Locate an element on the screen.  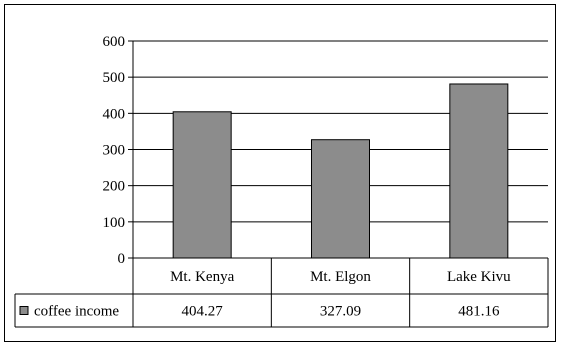
legend-key is located at coordinates (24, 310).